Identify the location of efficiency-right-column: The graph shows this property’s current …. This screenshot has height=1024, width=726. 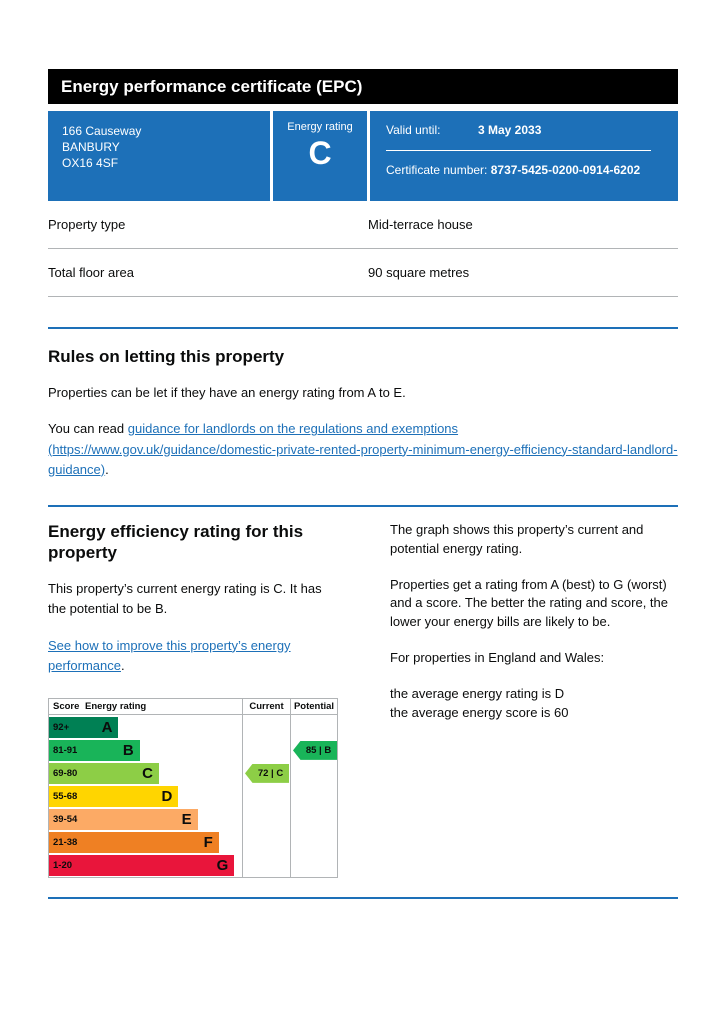
(534, 699).